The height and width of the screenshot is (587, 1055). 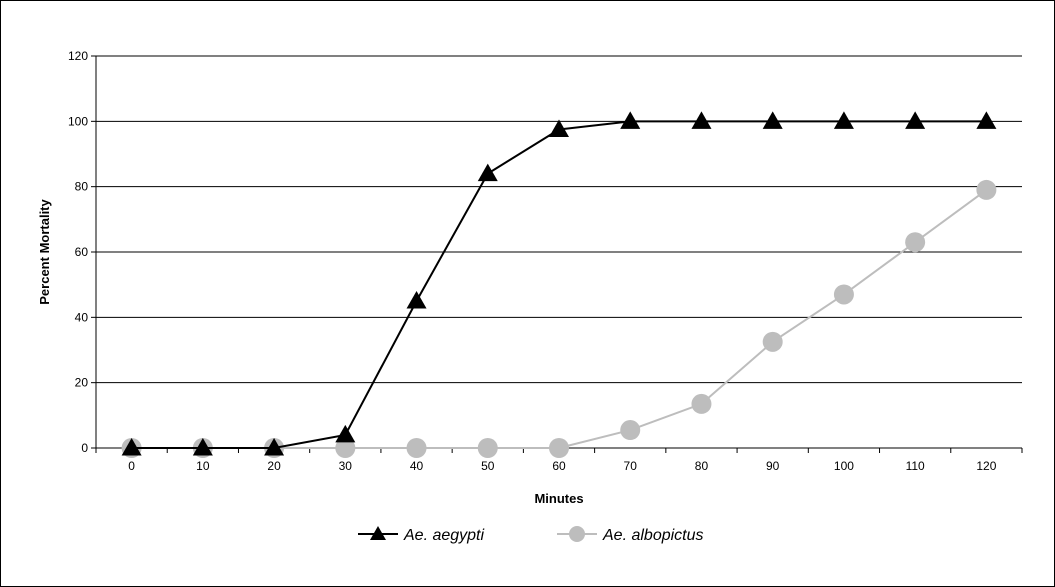 What do you see at coordinates (488, 466) in the screenshot?
I see `x-tick-label-50: 50` at bounding box center [488, 466].